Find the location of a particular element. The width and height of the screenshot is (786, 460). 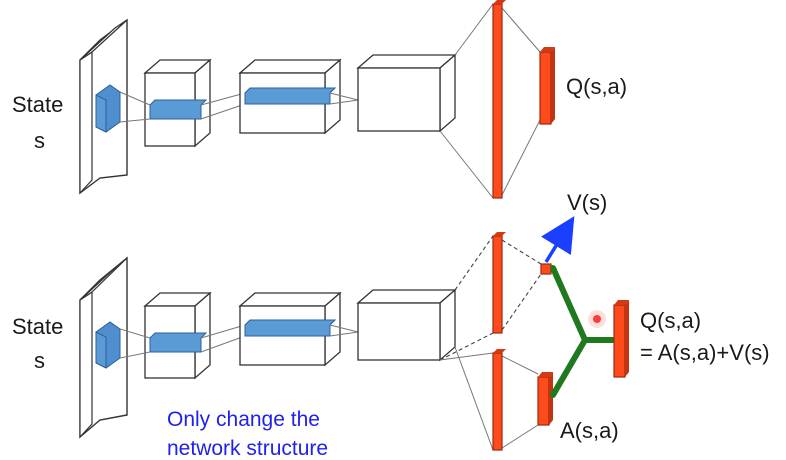

bottom-state-label: State is located at coordinates (37, 326).